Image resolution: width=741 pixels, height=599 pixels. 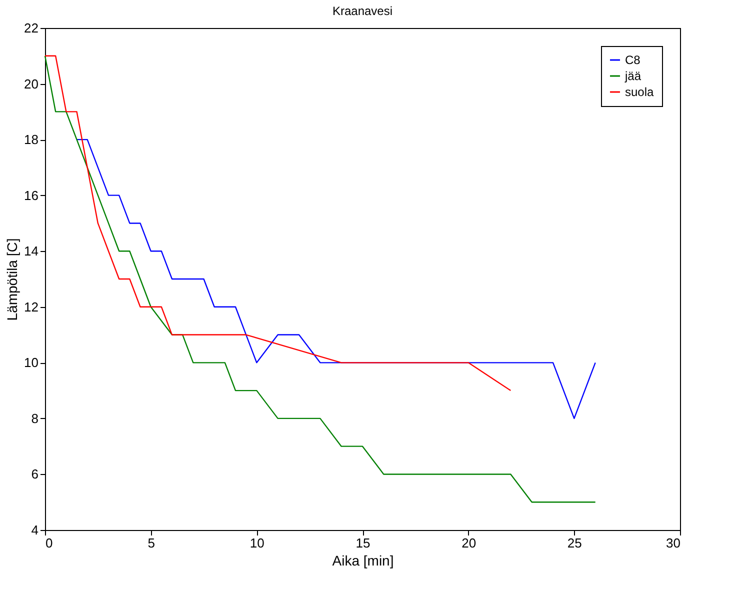 I want to click on chart-title: Kraanavesi, so click(x=362, y=11).